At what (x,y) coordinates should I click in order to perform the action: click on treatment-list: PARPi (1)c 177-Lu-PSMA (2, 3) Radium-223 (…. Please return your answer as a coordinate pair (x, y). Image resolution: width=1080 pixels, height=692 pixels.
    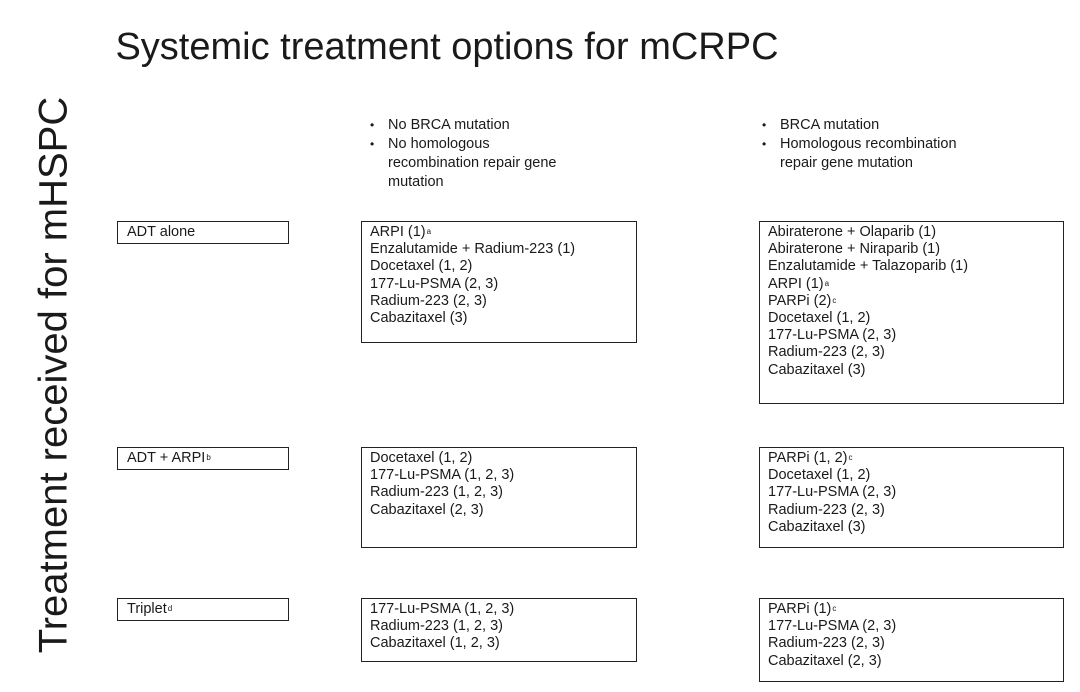
    Looking at the image, I should click on (870, 635).